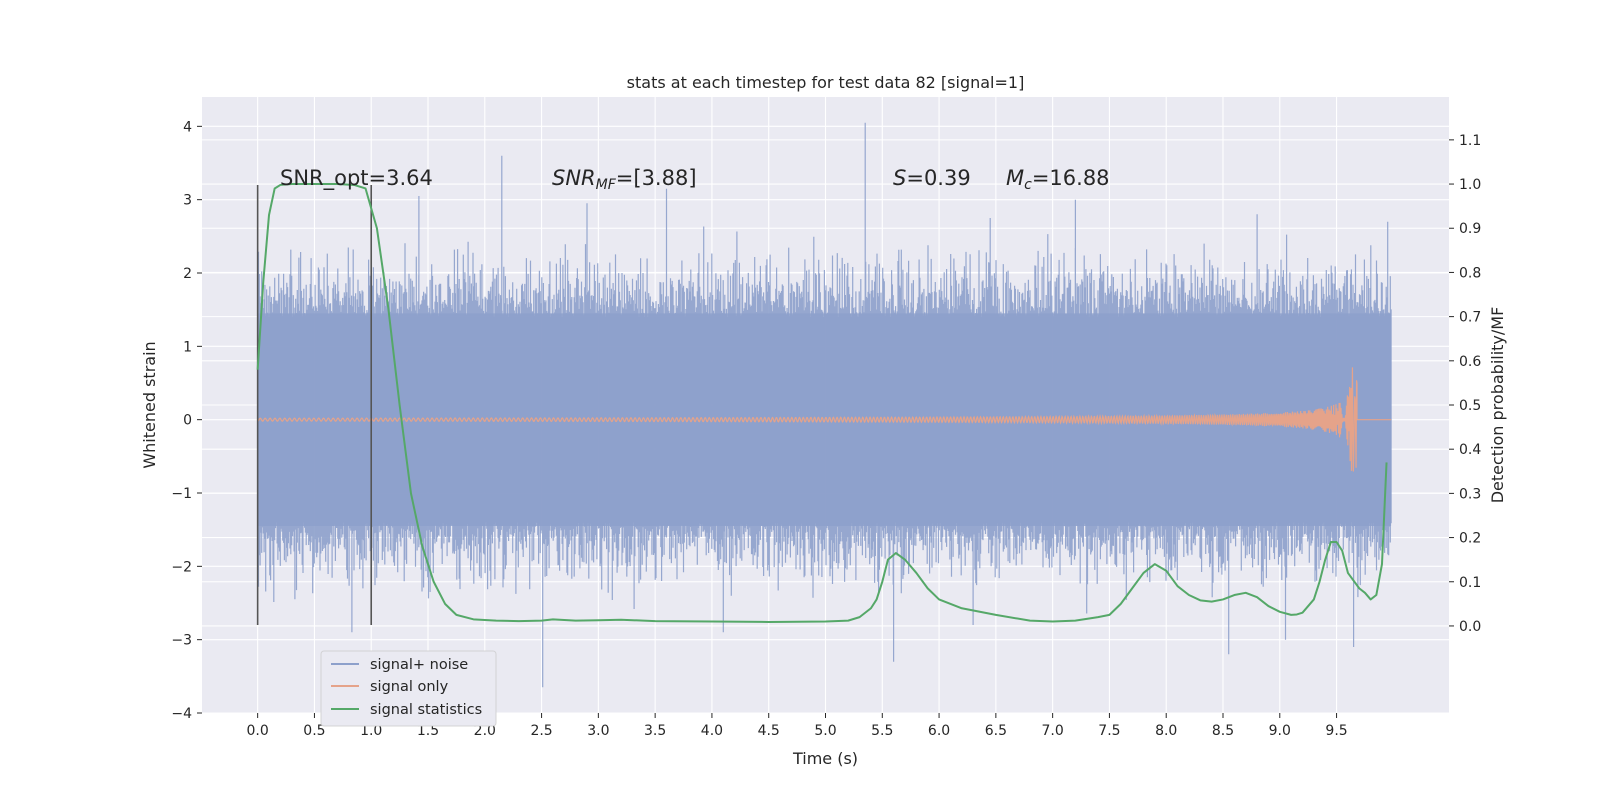 The image size is (1600, 800). I want to click on y-right-tick-label: 0.3, so click(1470, 494).